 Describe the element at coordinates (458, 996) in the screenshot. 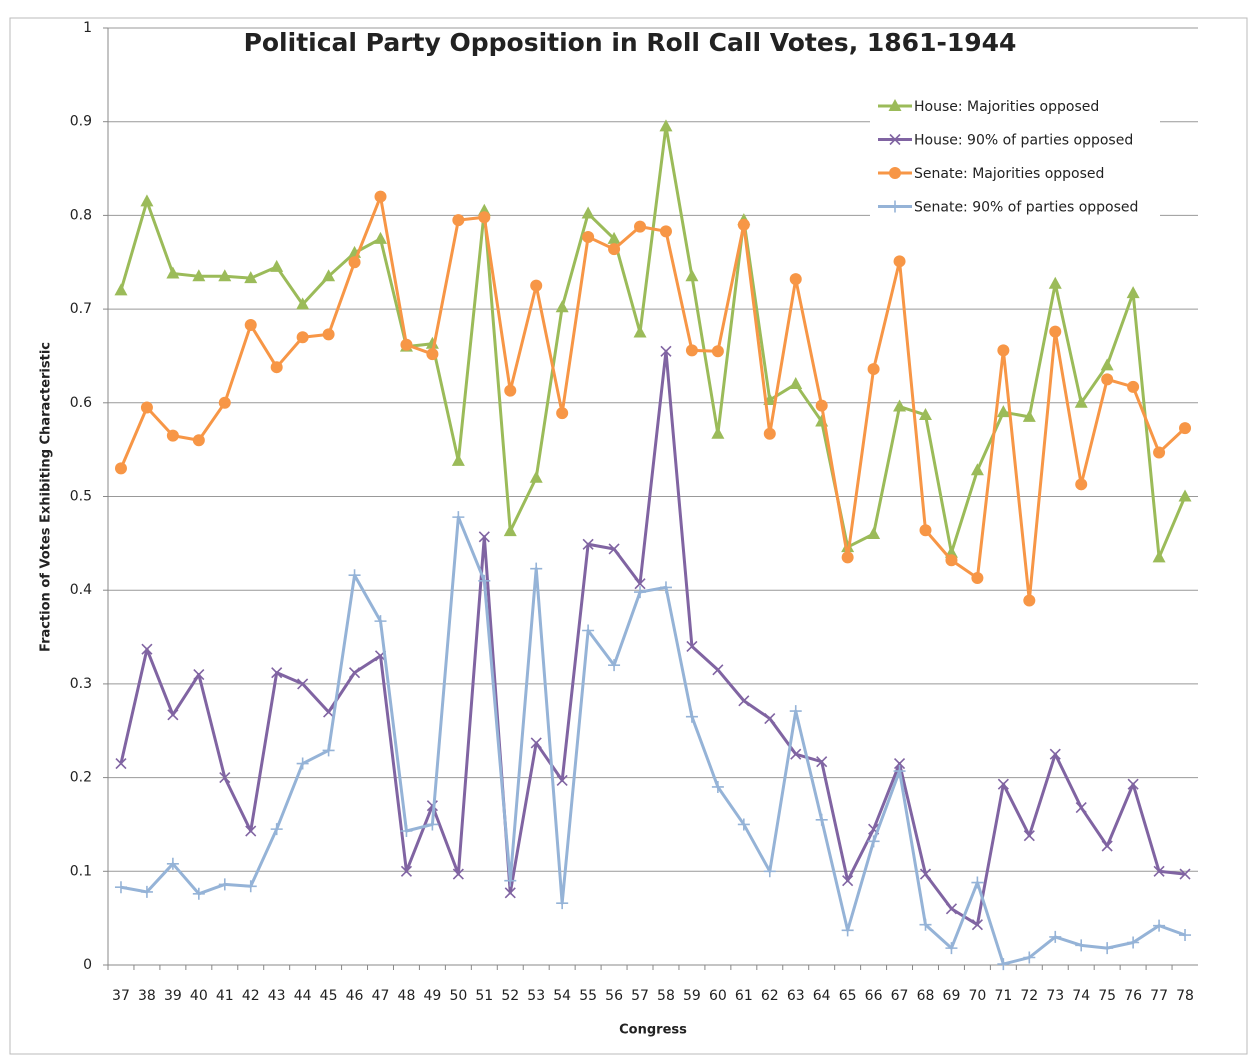

I see `x-tick-label: 50` at that location.